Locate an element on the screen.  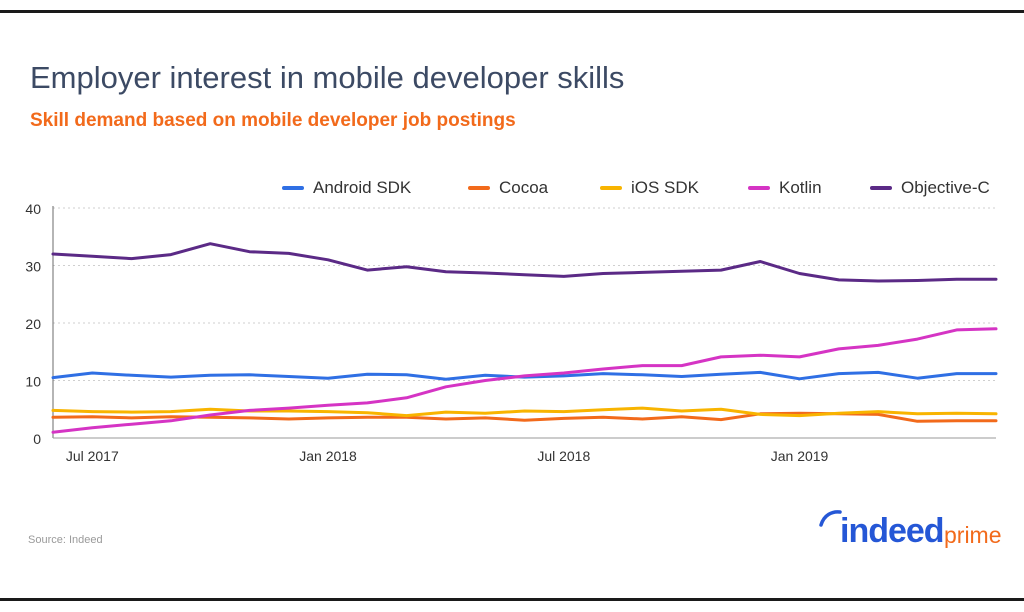
x-tick-label-0: Jul 2017 is located at coordinates (92, 456).